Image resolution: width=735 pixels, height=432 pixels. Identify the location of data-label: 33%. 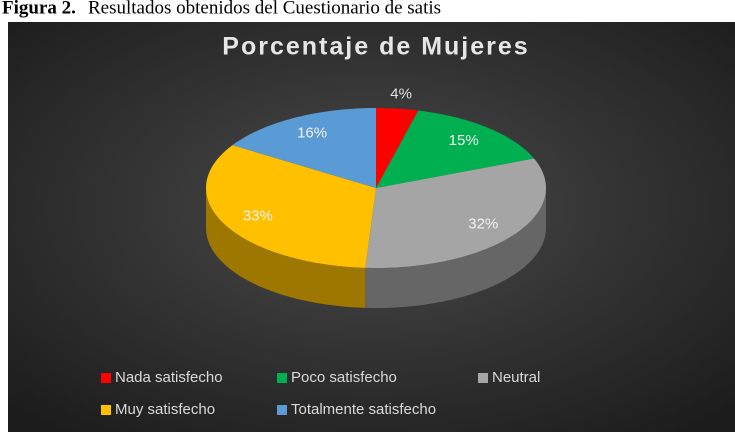
(258, 215).